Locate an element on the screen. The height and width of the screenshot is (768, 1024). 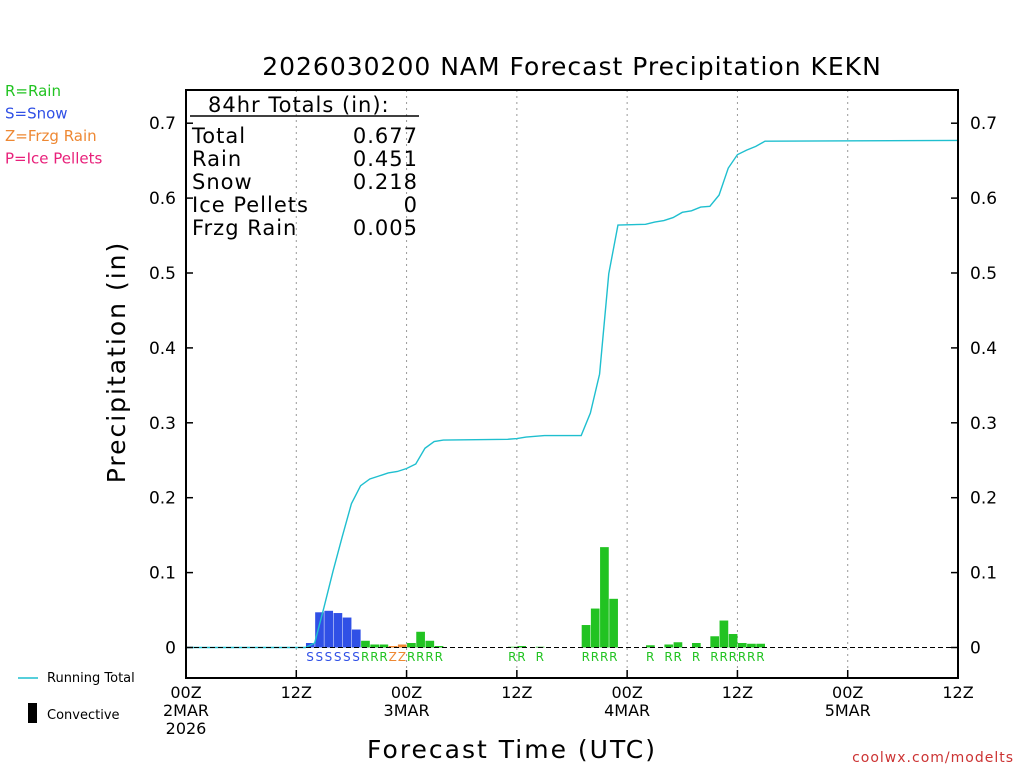
x-tick-label: 2MAR is located at coordinates (186, 710).